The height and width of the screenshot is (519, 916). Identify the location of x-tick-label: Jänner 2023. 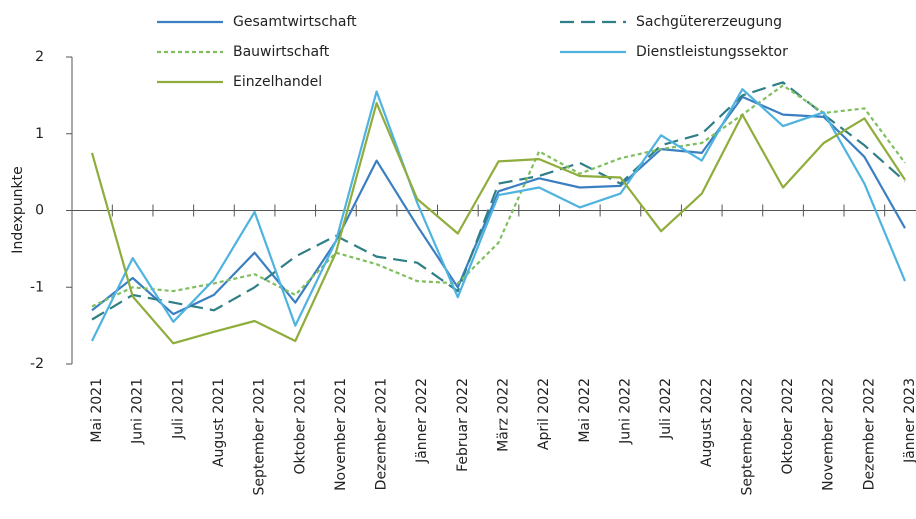
(909, 421).